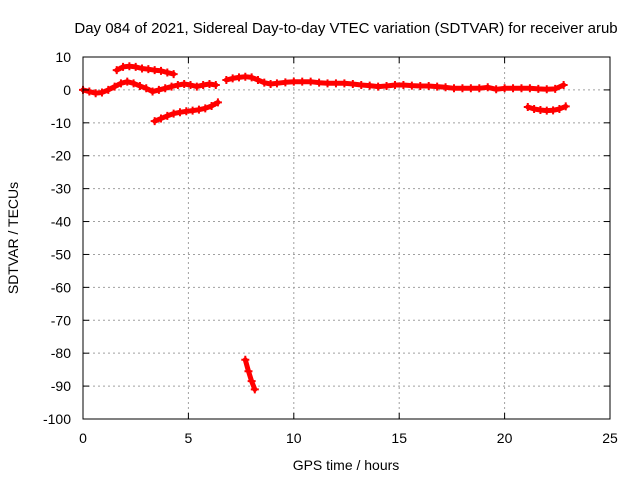 The height and width of the screenshot is (480, 640). What do you see at coordinates (61, 353) in the screenshot?
I see `y-tick-label: -80` at bounding box center [61, 353].